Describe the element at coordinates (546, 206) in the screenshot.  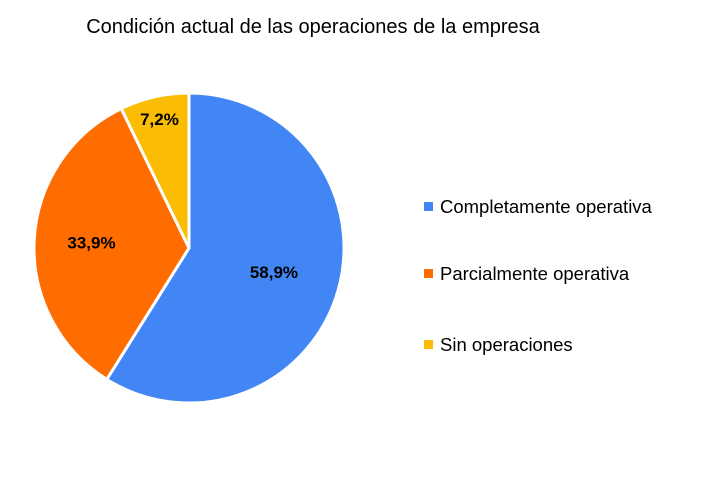
I see `legend-label: Completamente operativa` at that location.